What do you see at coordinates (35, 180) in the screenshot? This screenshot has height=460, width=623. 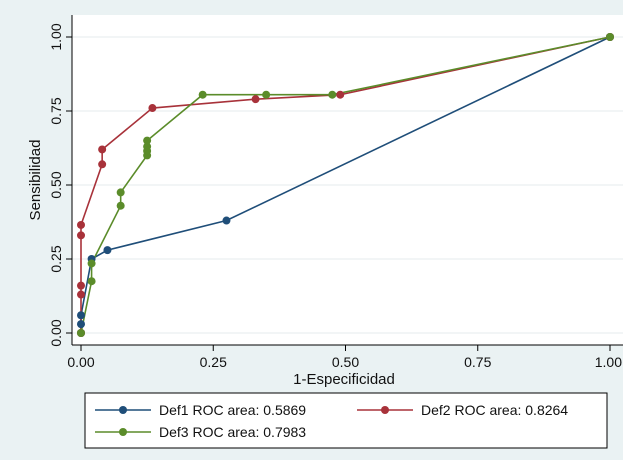 I see `y-axis-title: Sensibilidad` at bounding box center [35, 180].